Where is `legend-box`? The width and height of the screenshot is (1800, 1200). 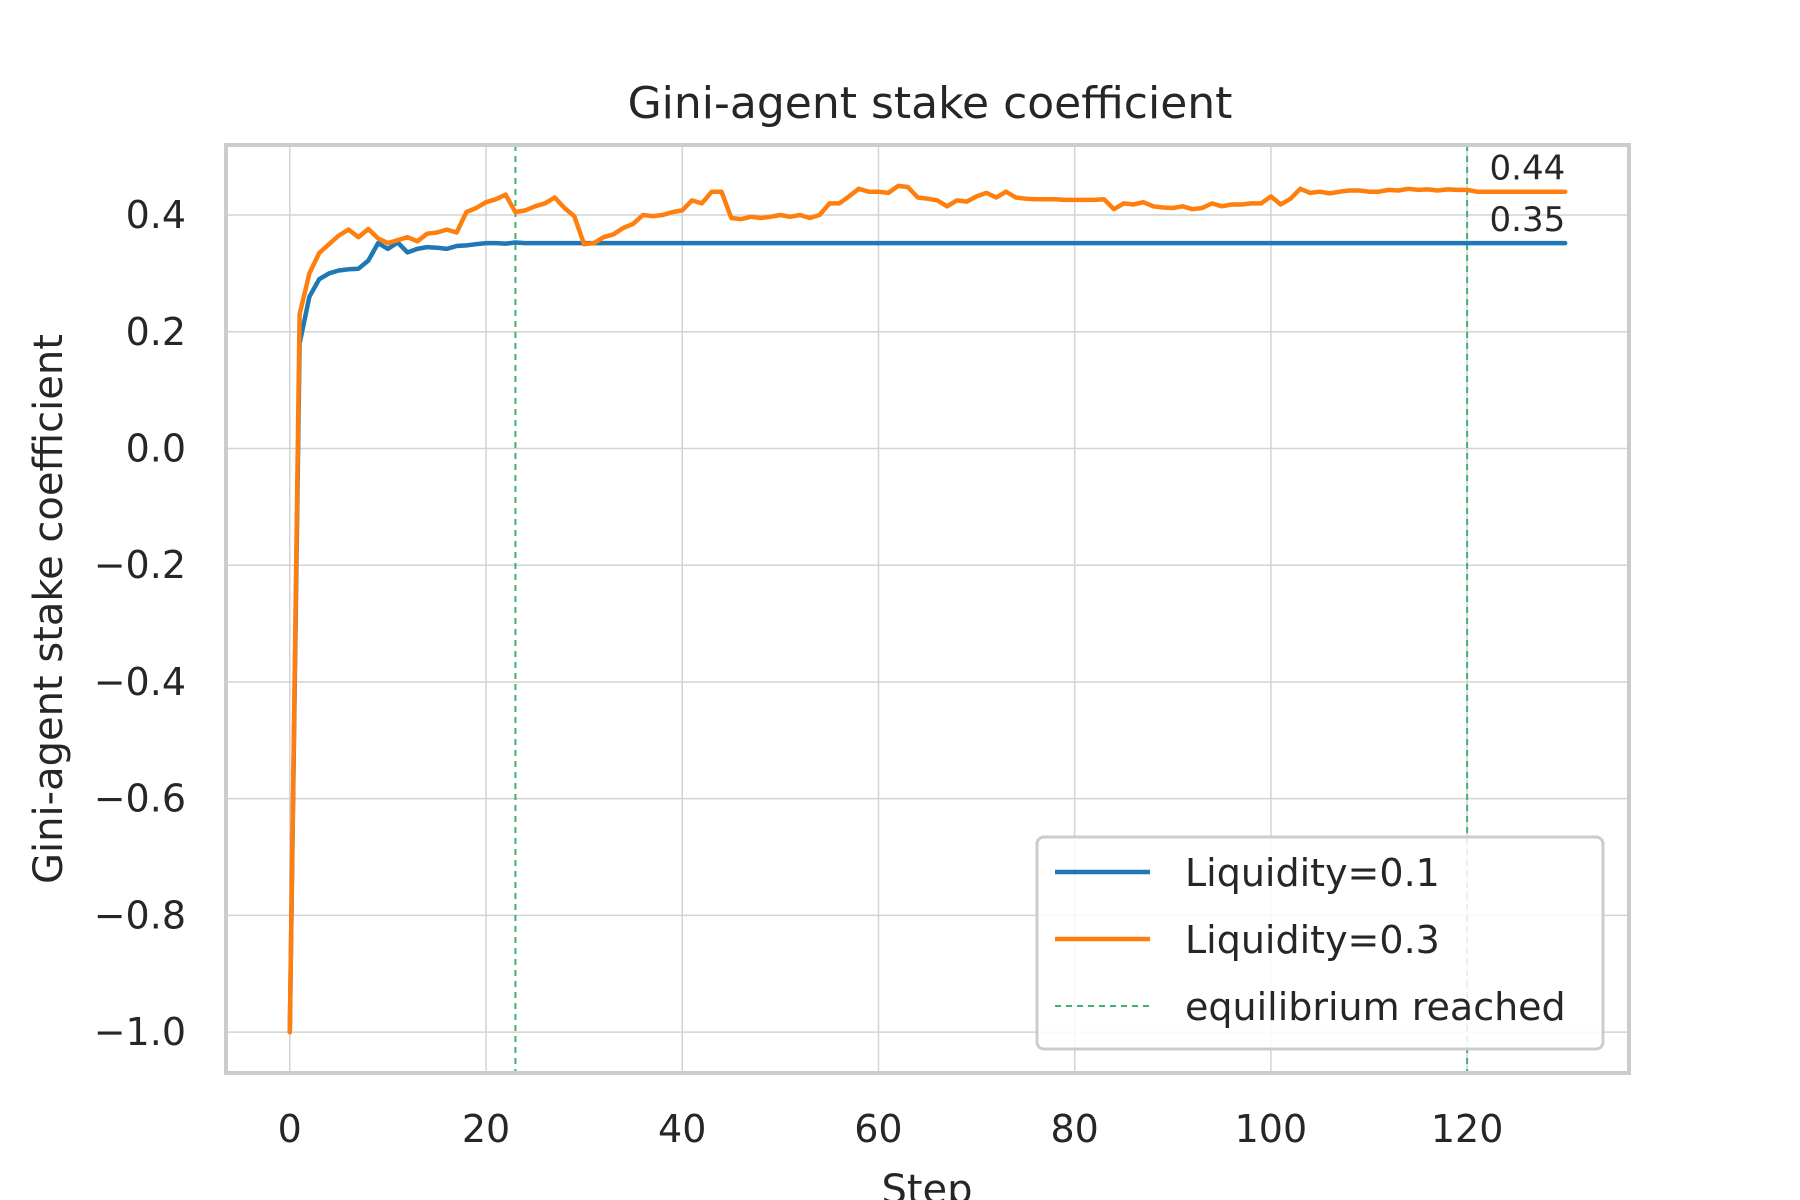
legend-box is located at coordinates (1320, 943).